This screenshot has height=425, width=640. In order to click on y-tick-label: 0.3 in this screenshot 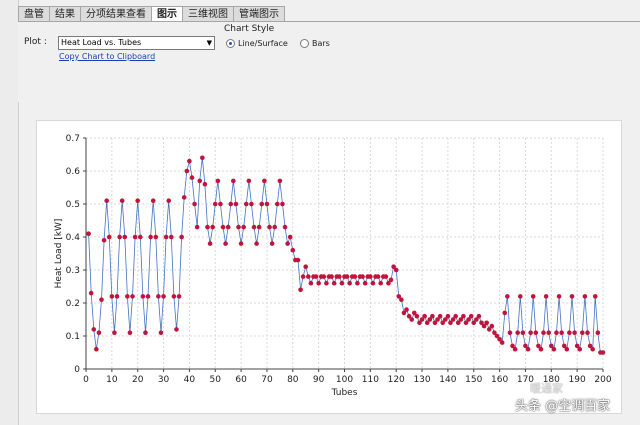, I will do `click(73, 271)`.